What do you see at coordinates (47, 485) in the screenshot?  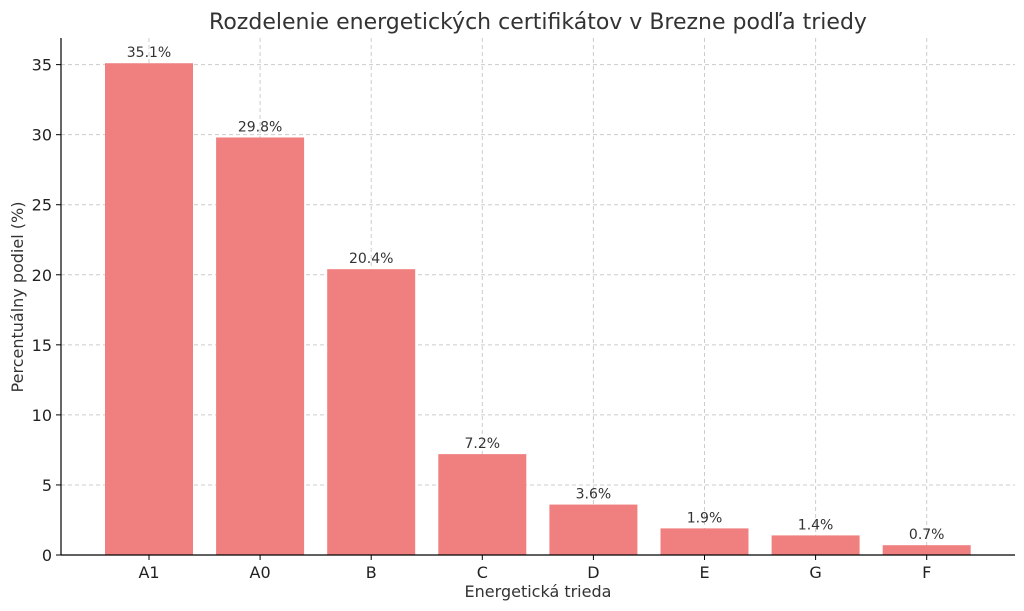 I see `y-tick-label: 5` at bounding box center [47, 485].